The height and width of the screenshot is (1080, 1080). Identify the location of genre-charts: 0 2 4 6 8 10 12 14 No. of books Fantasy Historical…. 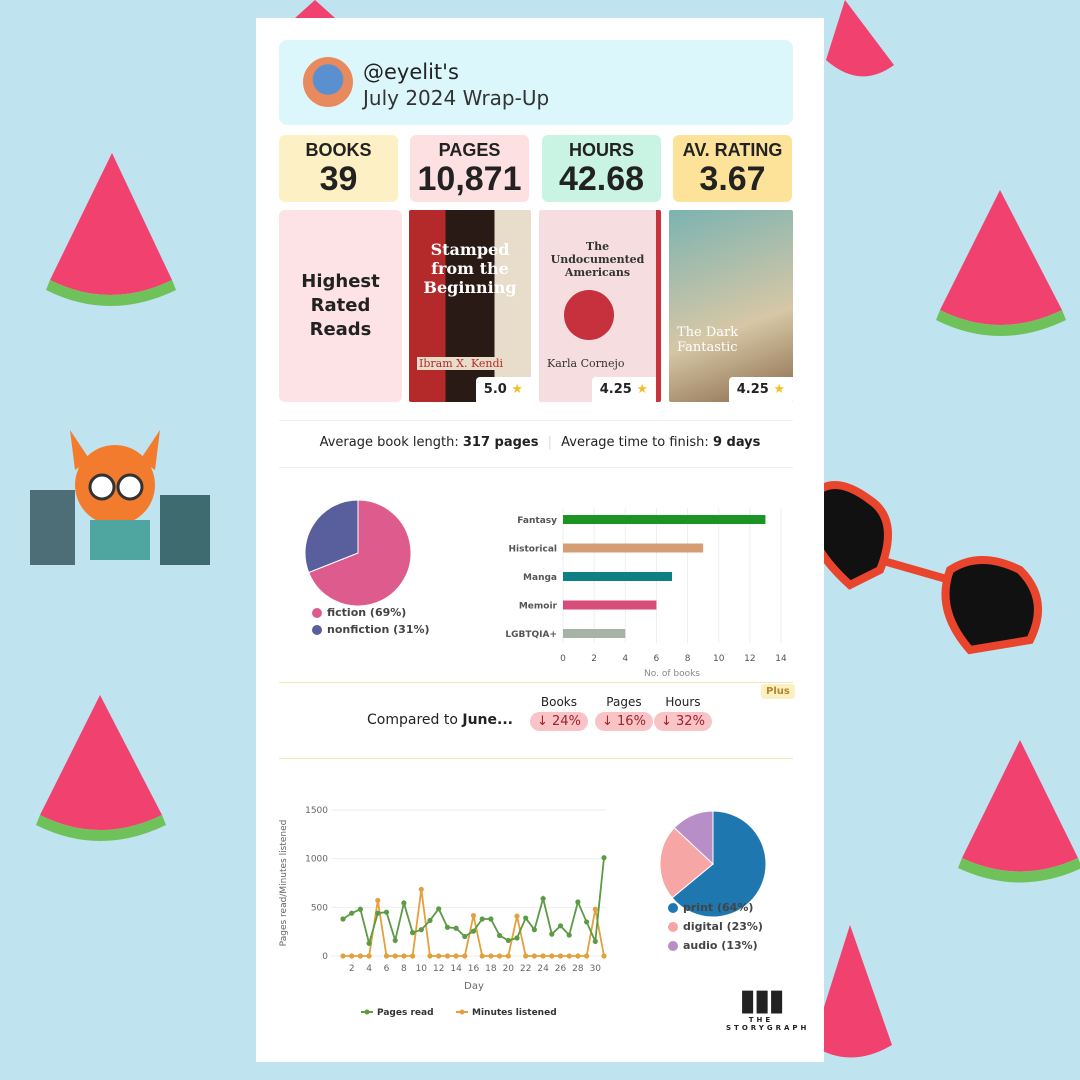
(545, 589).